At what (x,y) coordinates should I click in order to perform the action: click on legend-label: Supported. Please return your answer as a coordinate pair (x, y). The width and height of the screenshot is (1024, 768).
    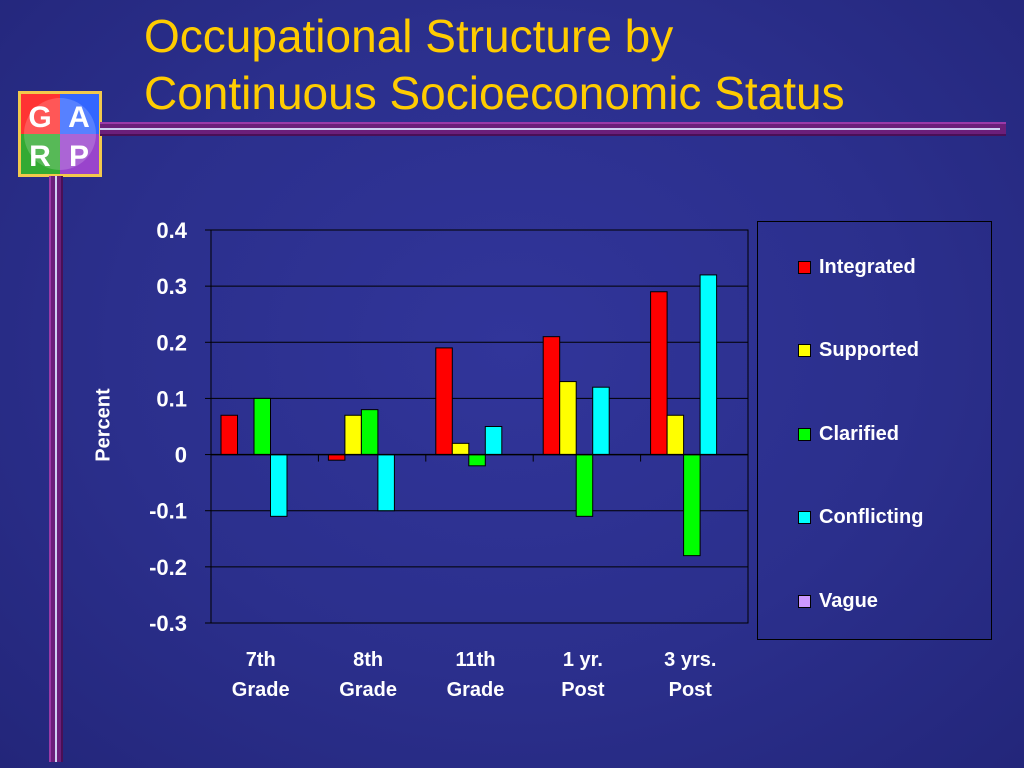
    Looking at the image, I should click on (869, 350).